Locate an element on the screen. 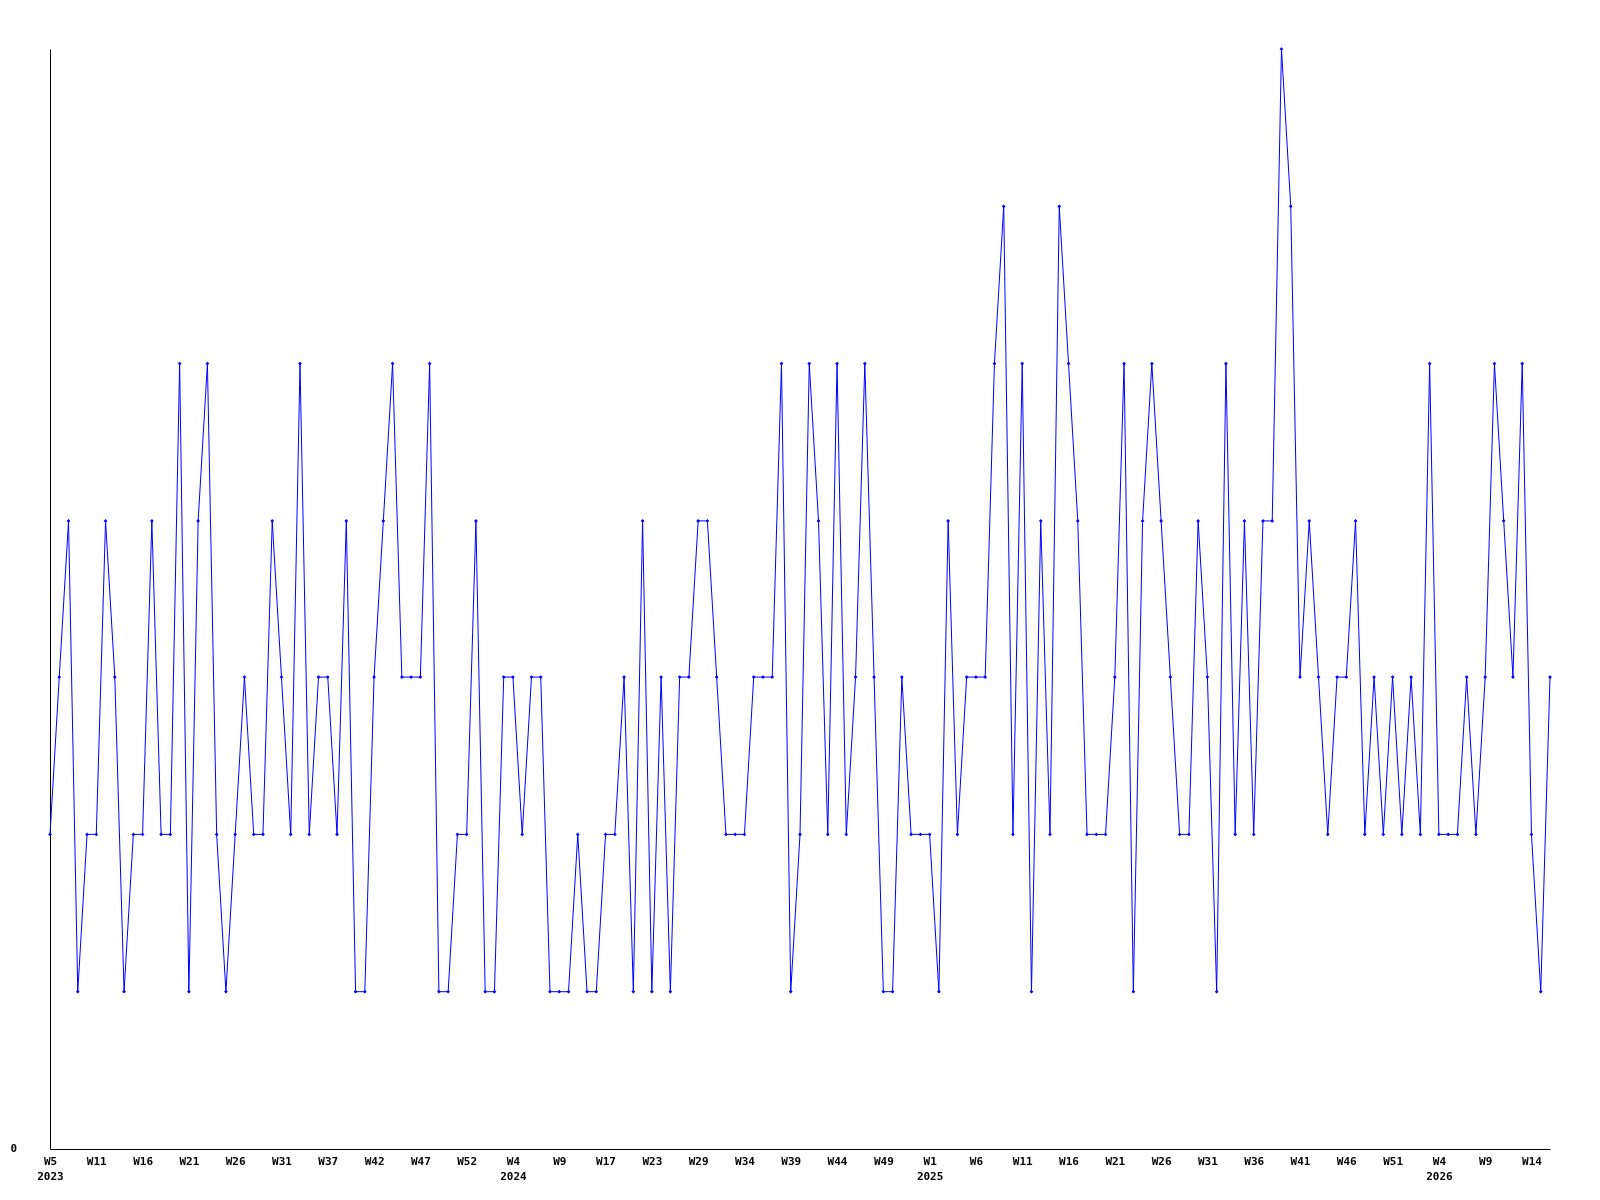 This screenshot has height=1200, width=1600. x-tick-label: W37 is located at coordinates (328, 1161).